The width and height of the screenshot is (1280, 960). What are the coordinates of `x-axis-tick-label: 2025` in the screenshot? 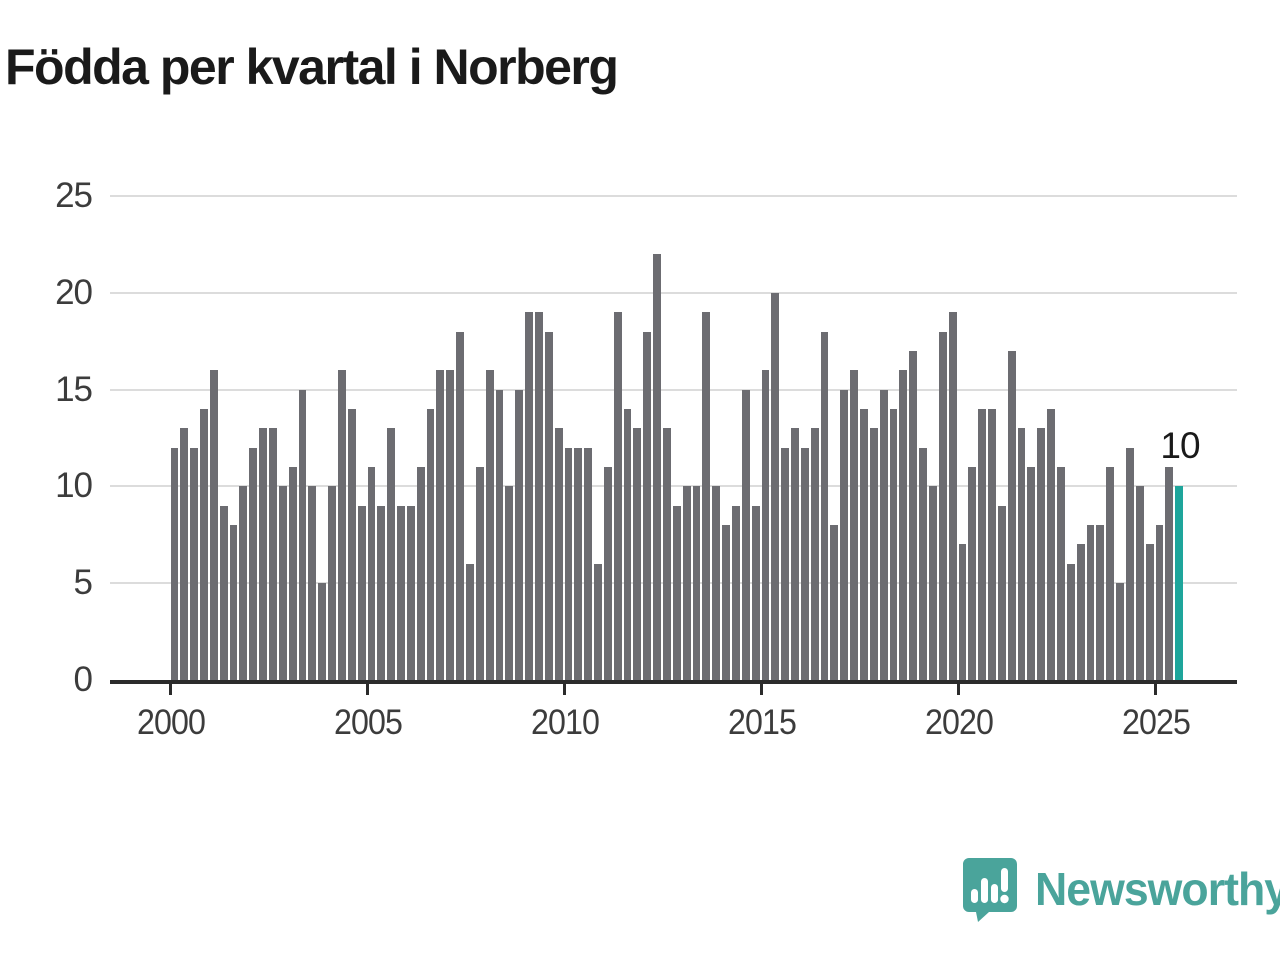 It's located at (1156, 722).